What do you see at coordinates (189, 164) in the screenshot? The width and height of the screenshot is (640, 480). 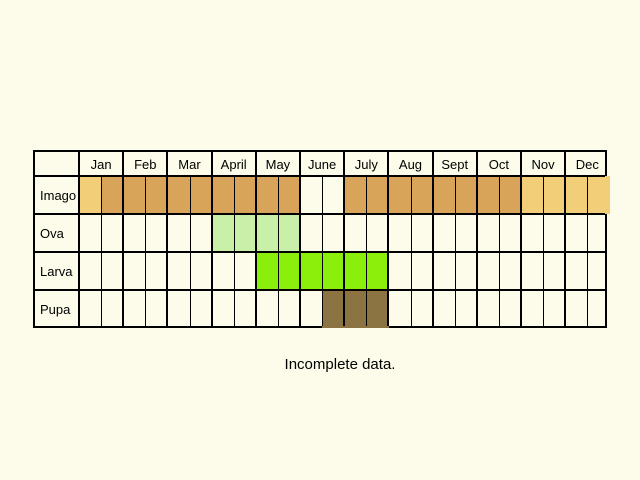 I see `month-label-mar: Mar` at bounding box center [189, 164].